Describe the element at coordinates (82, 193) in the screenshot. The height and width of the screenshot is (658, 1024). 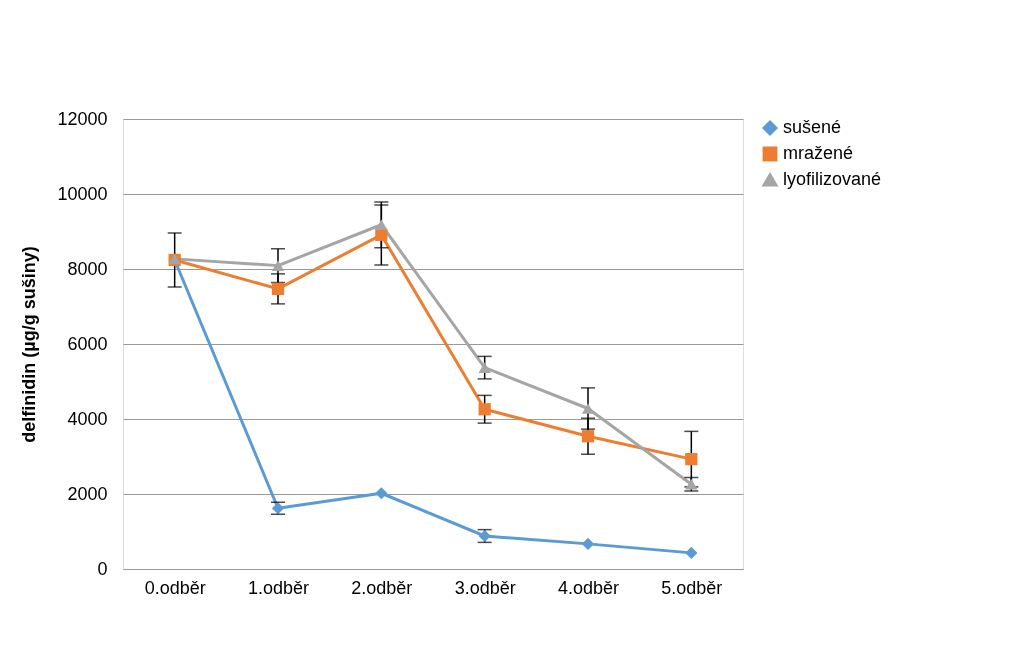
I see `y-tick-label: 10000` at that location.